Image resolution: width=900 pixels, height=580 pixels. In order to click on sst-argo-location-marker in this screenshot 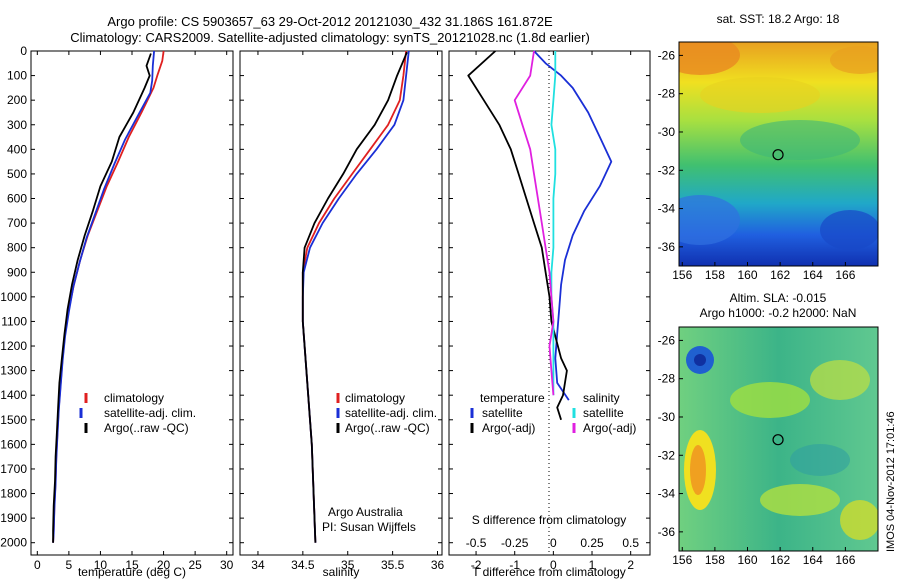, I will do `click(778, 155)`.